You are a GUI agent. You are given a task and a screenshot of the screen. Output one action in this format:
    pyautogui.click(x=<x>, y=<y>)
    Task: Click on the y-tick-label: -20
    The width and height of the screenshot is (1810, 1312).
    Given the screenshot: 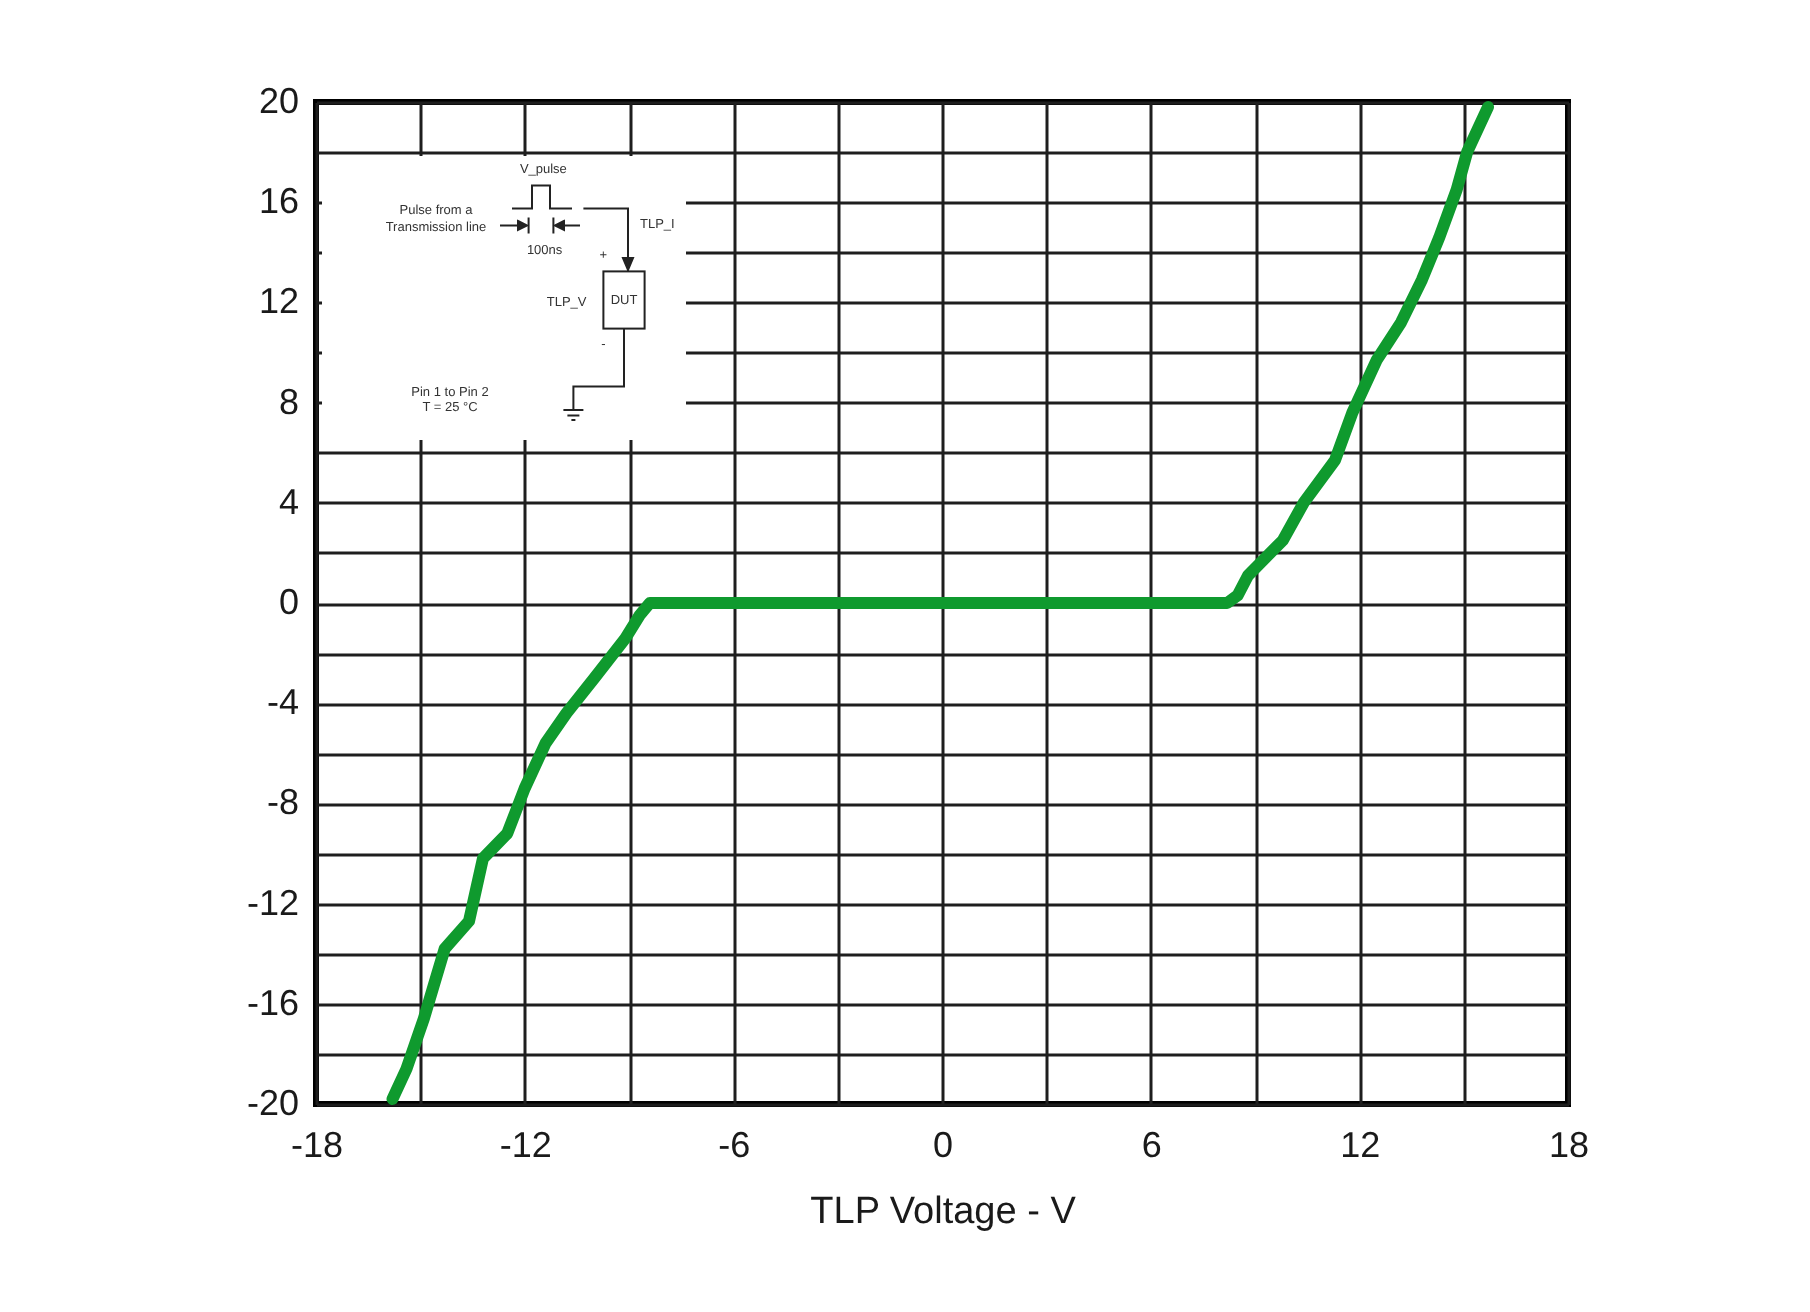 What is the action you would take?
    pyautogui.click(x=272, y=1103)
    